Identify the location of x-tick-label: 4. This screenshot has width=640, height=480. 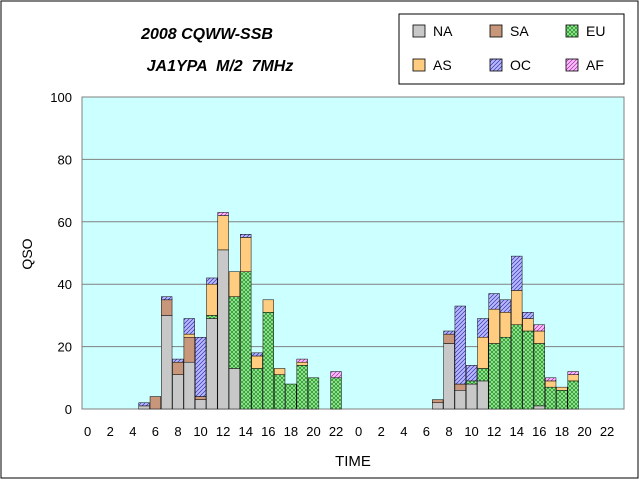
(132, 431).